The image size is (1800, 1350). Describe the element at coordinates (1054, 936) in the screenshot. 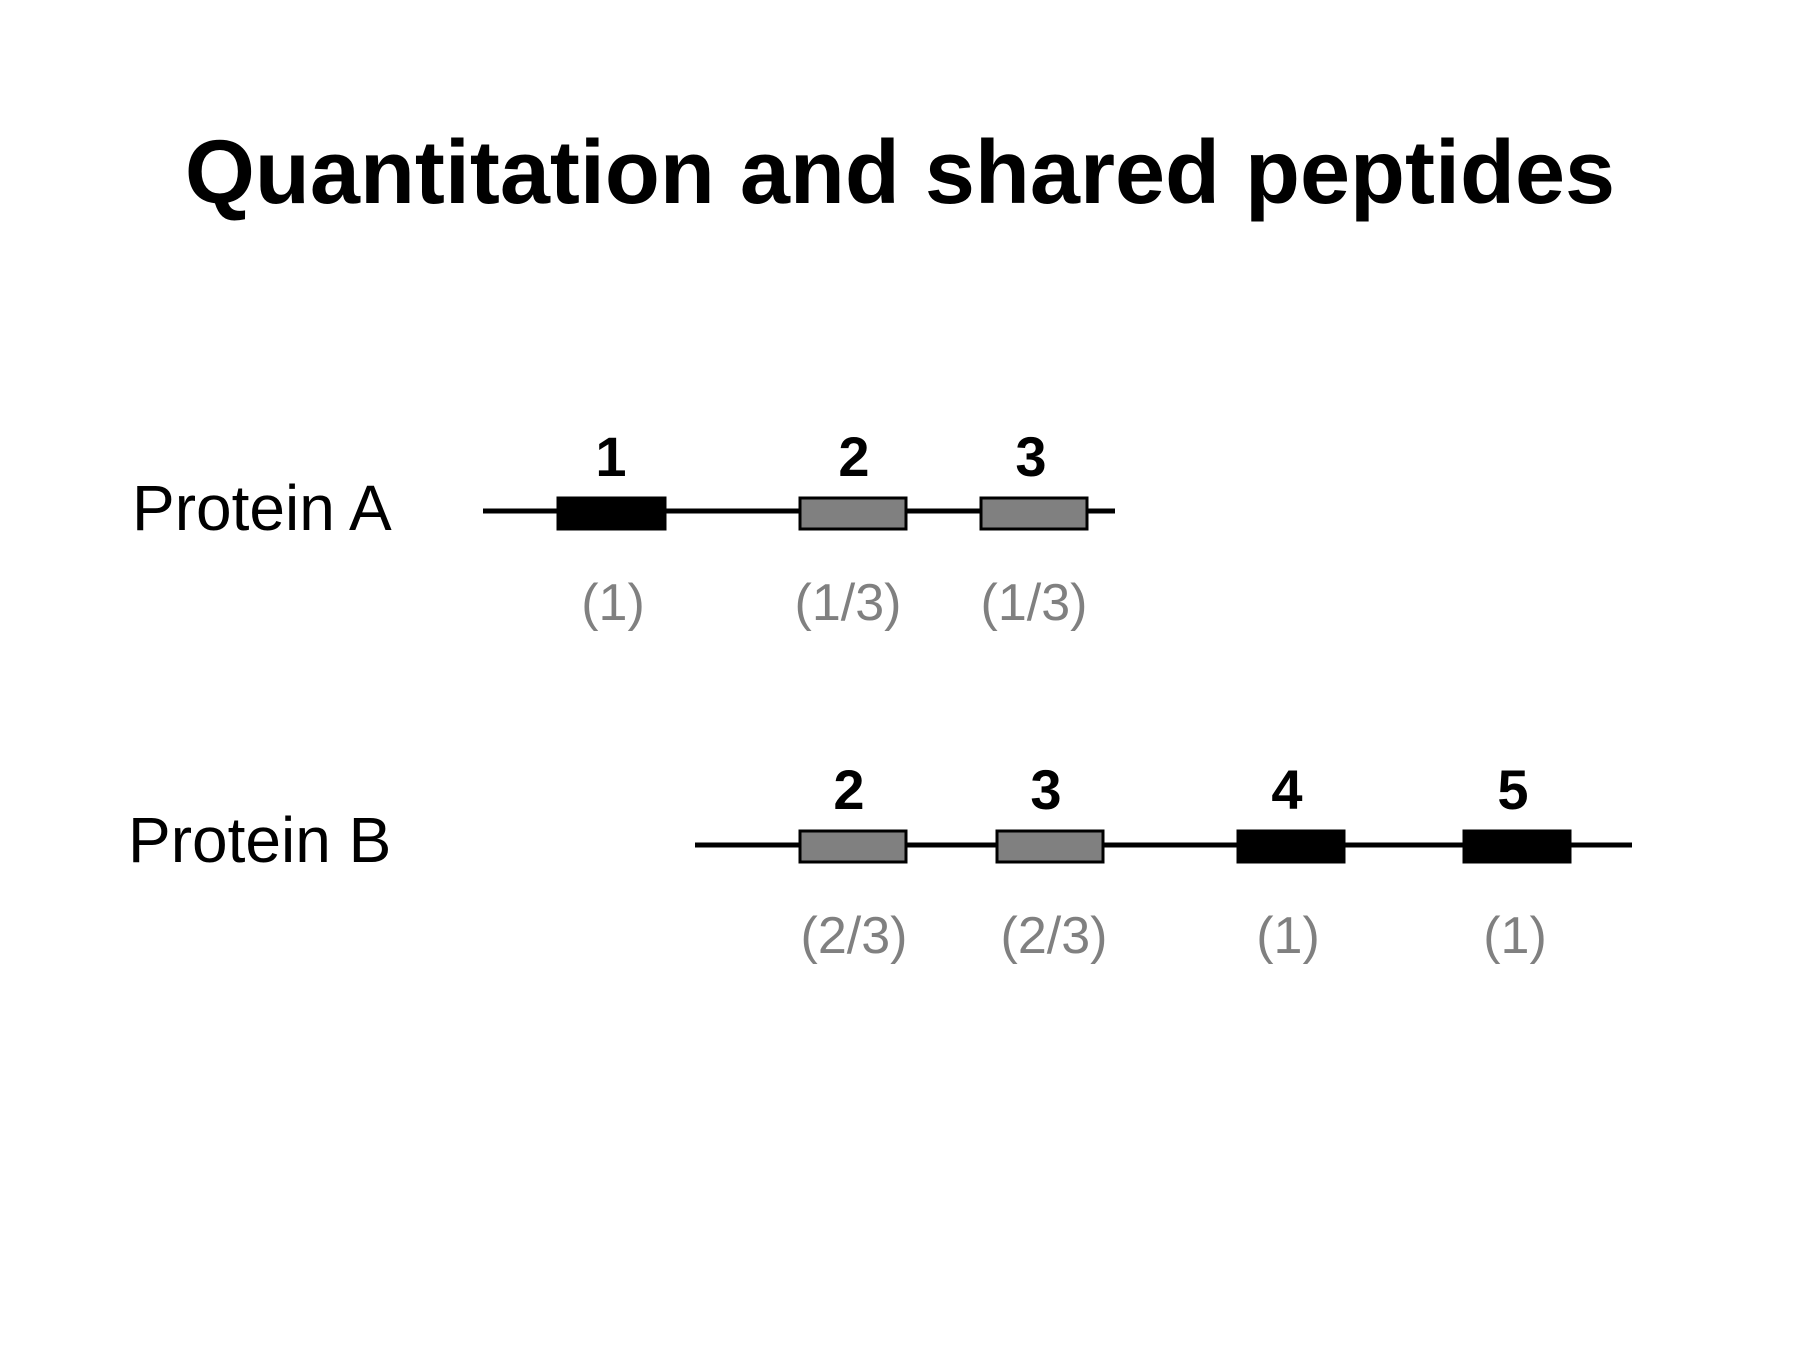

I see `protein-b-peptide-3-fraction: (2/3)` at that location.